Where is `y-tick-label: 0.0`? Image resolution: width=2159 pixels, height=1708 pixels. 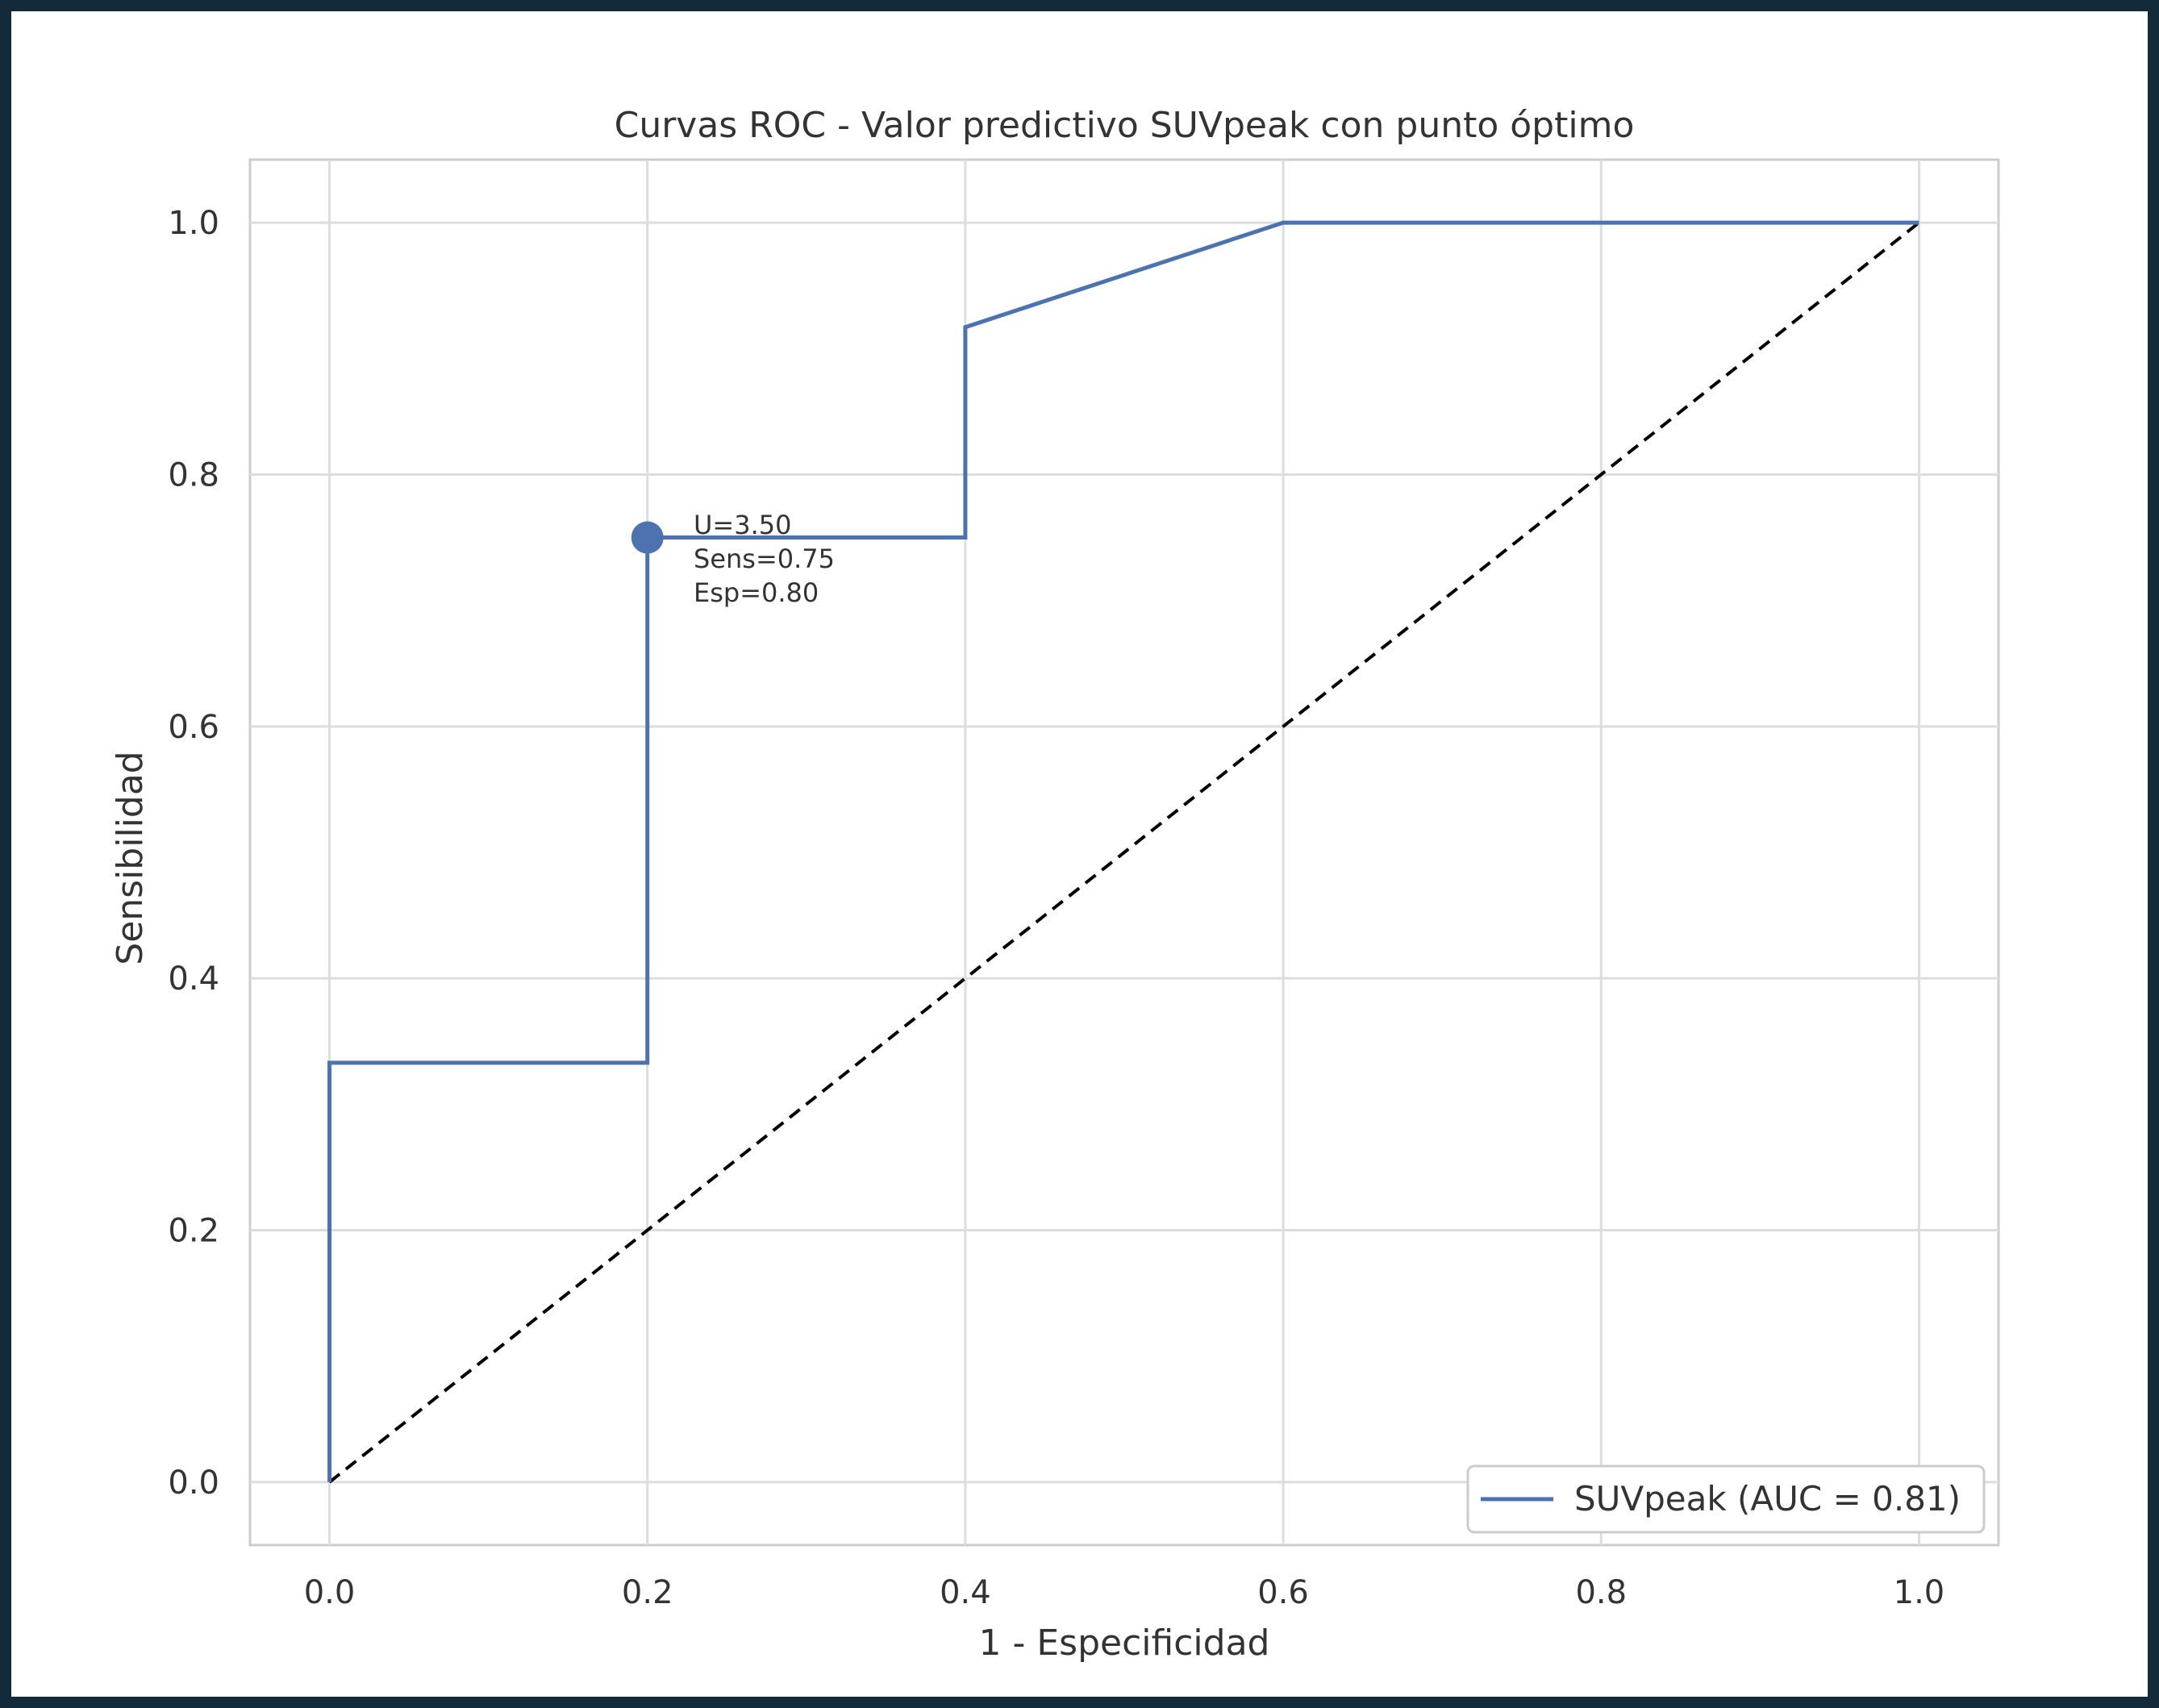 y-tick-label: 0.0 is located at coordinates (193, 1483).